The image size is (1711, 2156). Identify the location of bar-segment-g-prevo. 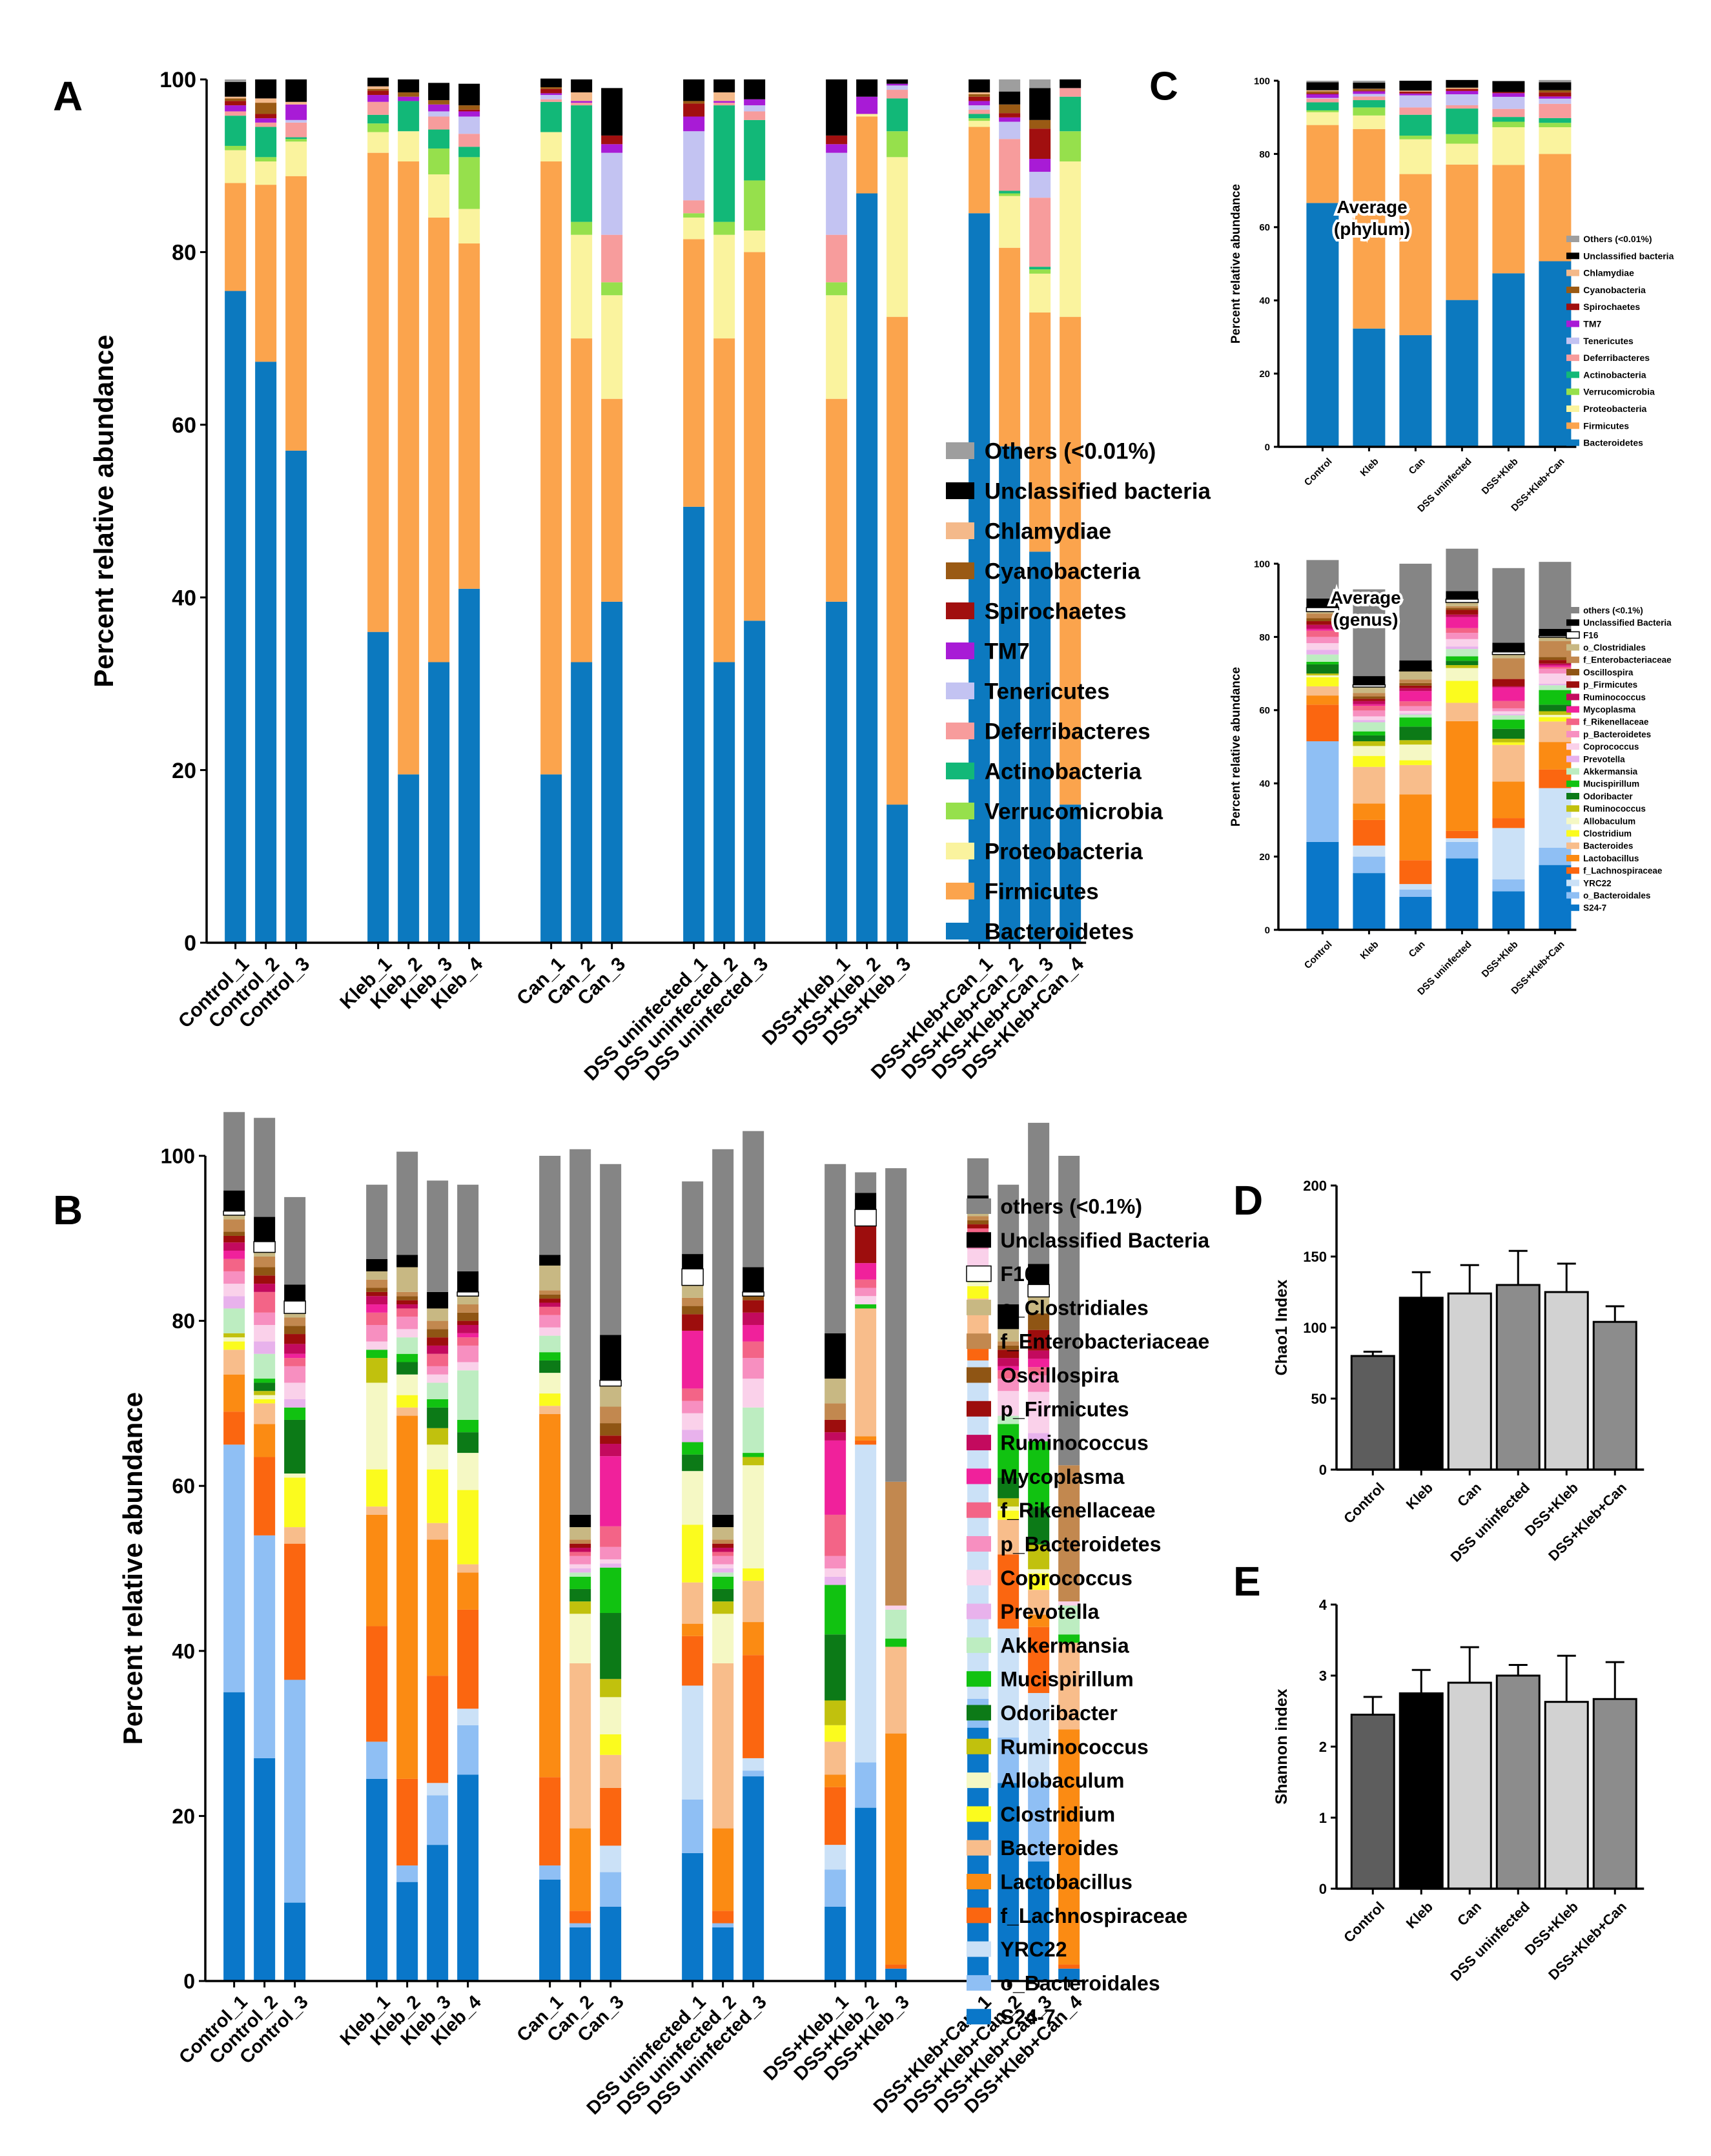
(1463, 648).